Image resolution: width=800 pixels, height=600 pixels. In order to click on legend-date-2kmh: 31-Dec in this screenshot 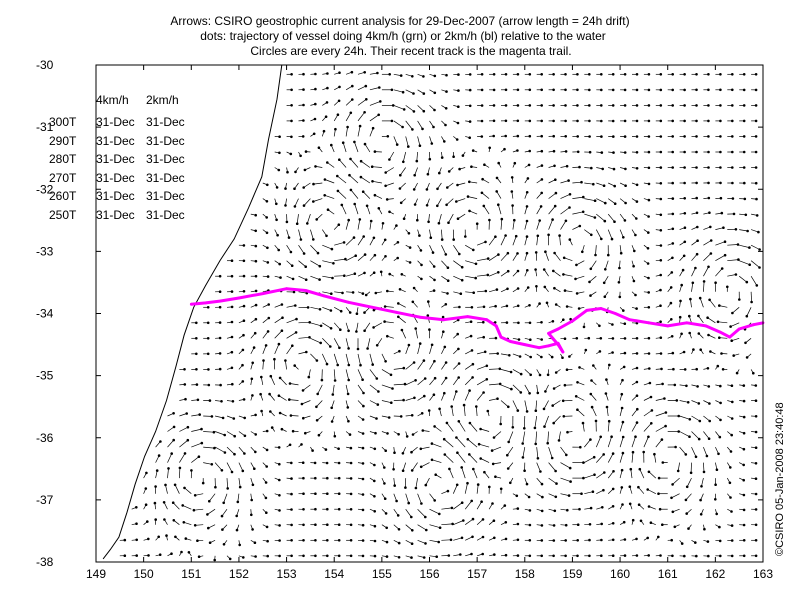, I will do `click(165, 177)`.